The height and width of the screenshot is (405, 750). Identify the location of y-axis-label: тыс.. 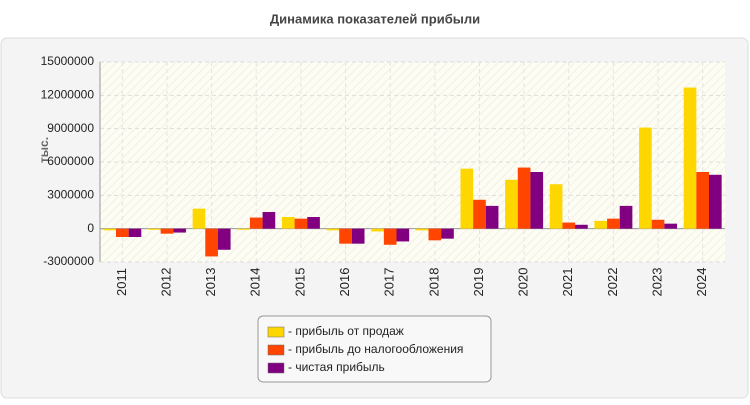
(44, 150).